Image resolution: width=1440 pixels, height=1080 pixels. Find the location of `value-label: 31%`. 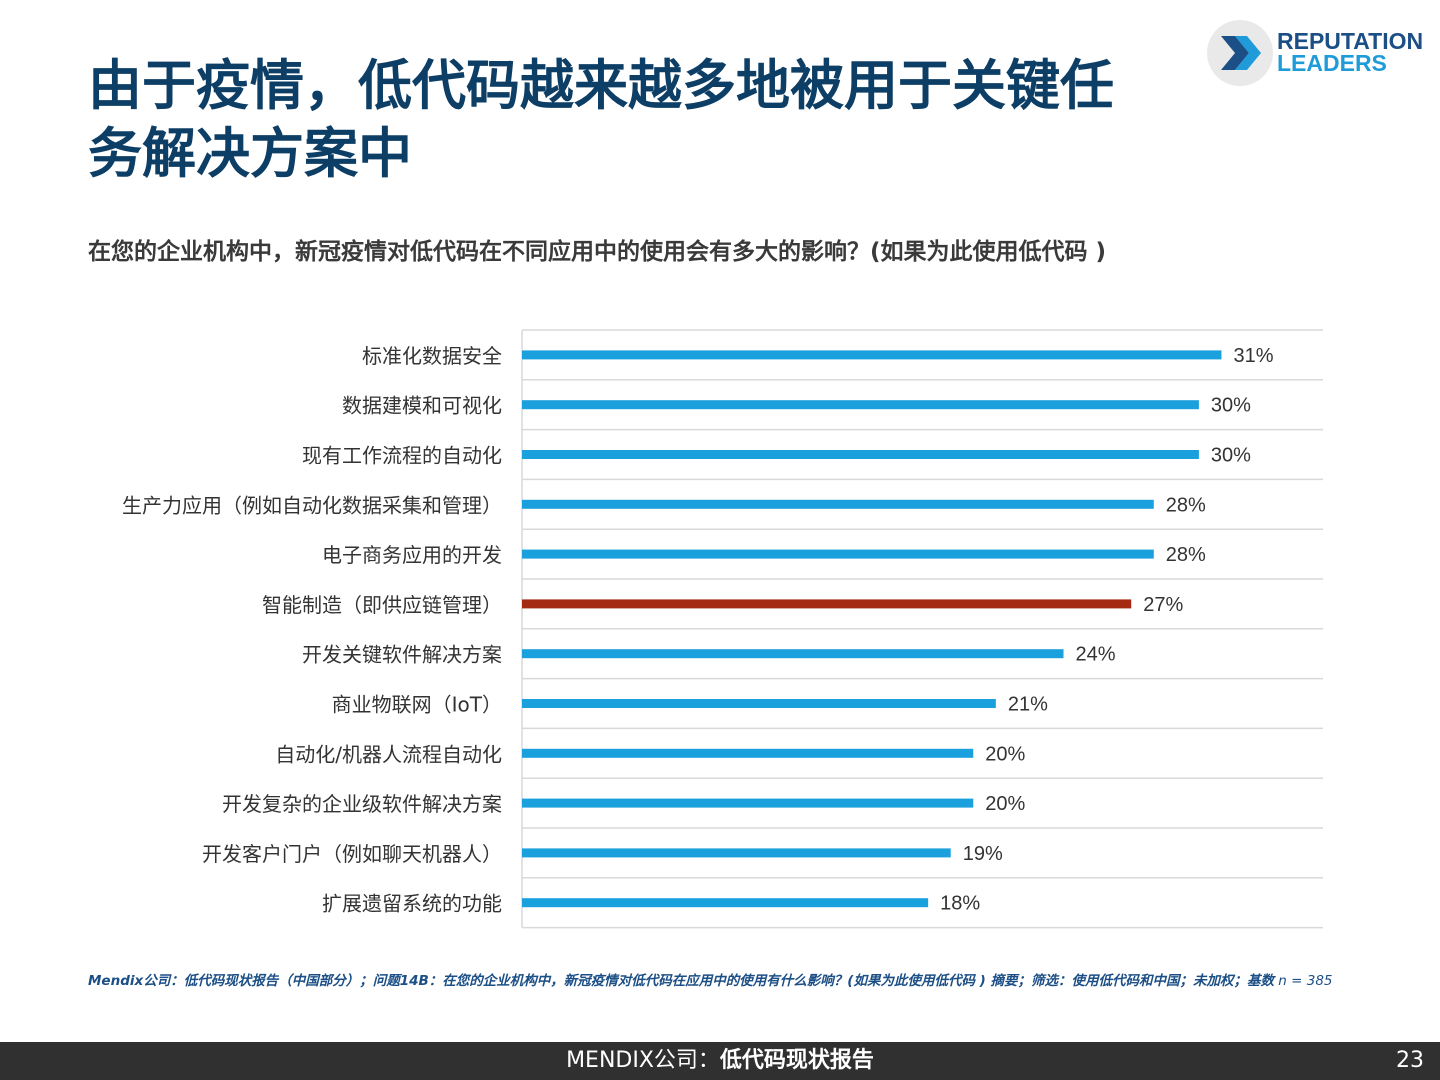

value-label: 31% is located at coordinates (1253, 356).